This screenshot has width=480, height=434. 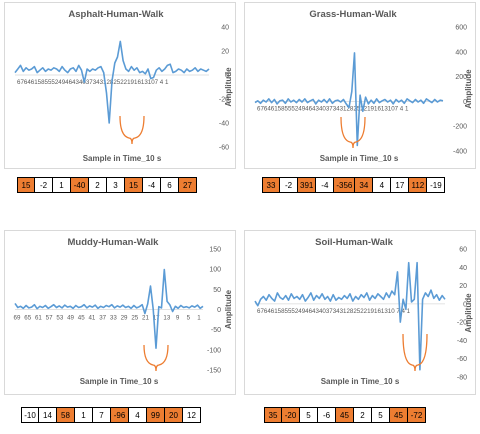 I want to click on y-tick-label: -50, so click(x=216, y=330).